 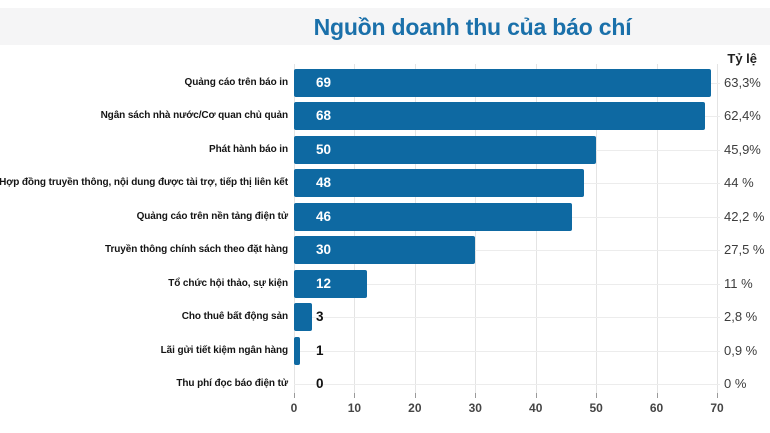 What do you see at coordinates (232, 383) in the screenshot?
I see `category-label: Thu phí đọc báo điện tử` at bounding box center [232, 383].